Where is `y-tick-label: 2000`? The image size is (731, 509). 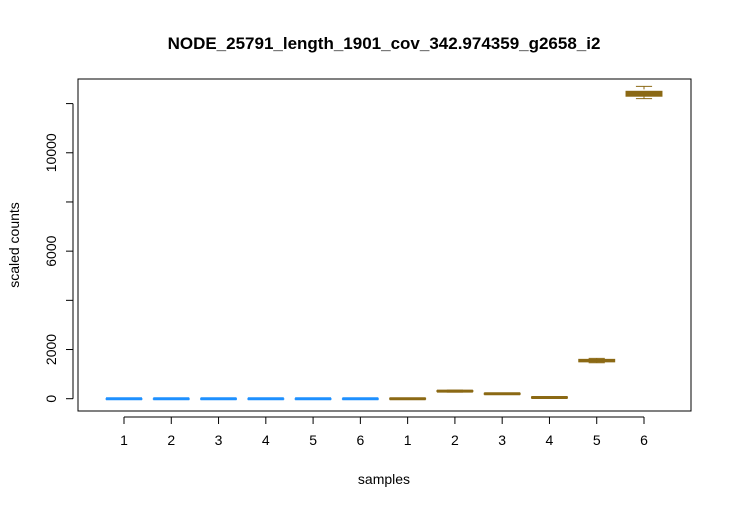
y-tick-label: 2000 is located at coordinates (51, 349).